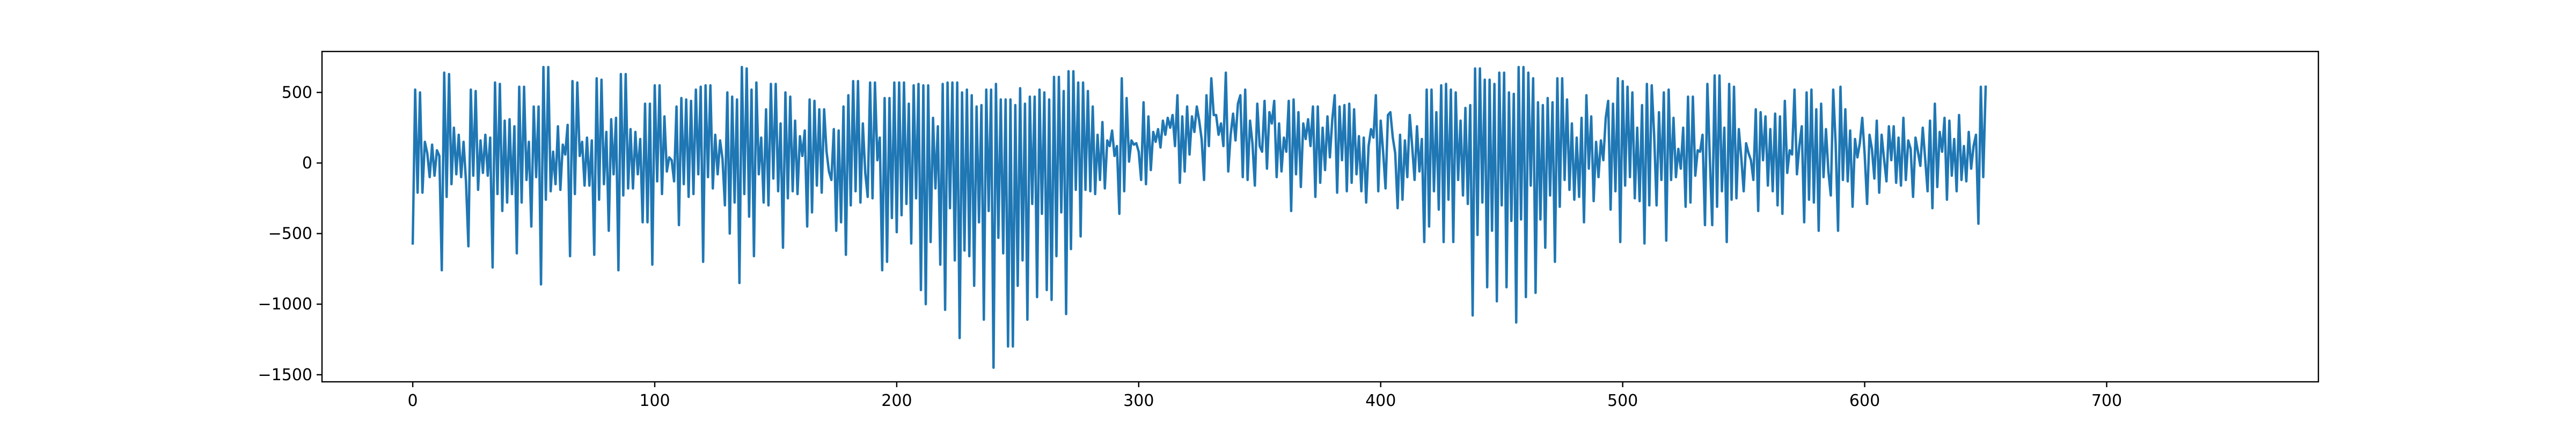 The width and height of the screenshot is (2576, 429). I want to click on y-tick-label: −1500, so click(285, 375).